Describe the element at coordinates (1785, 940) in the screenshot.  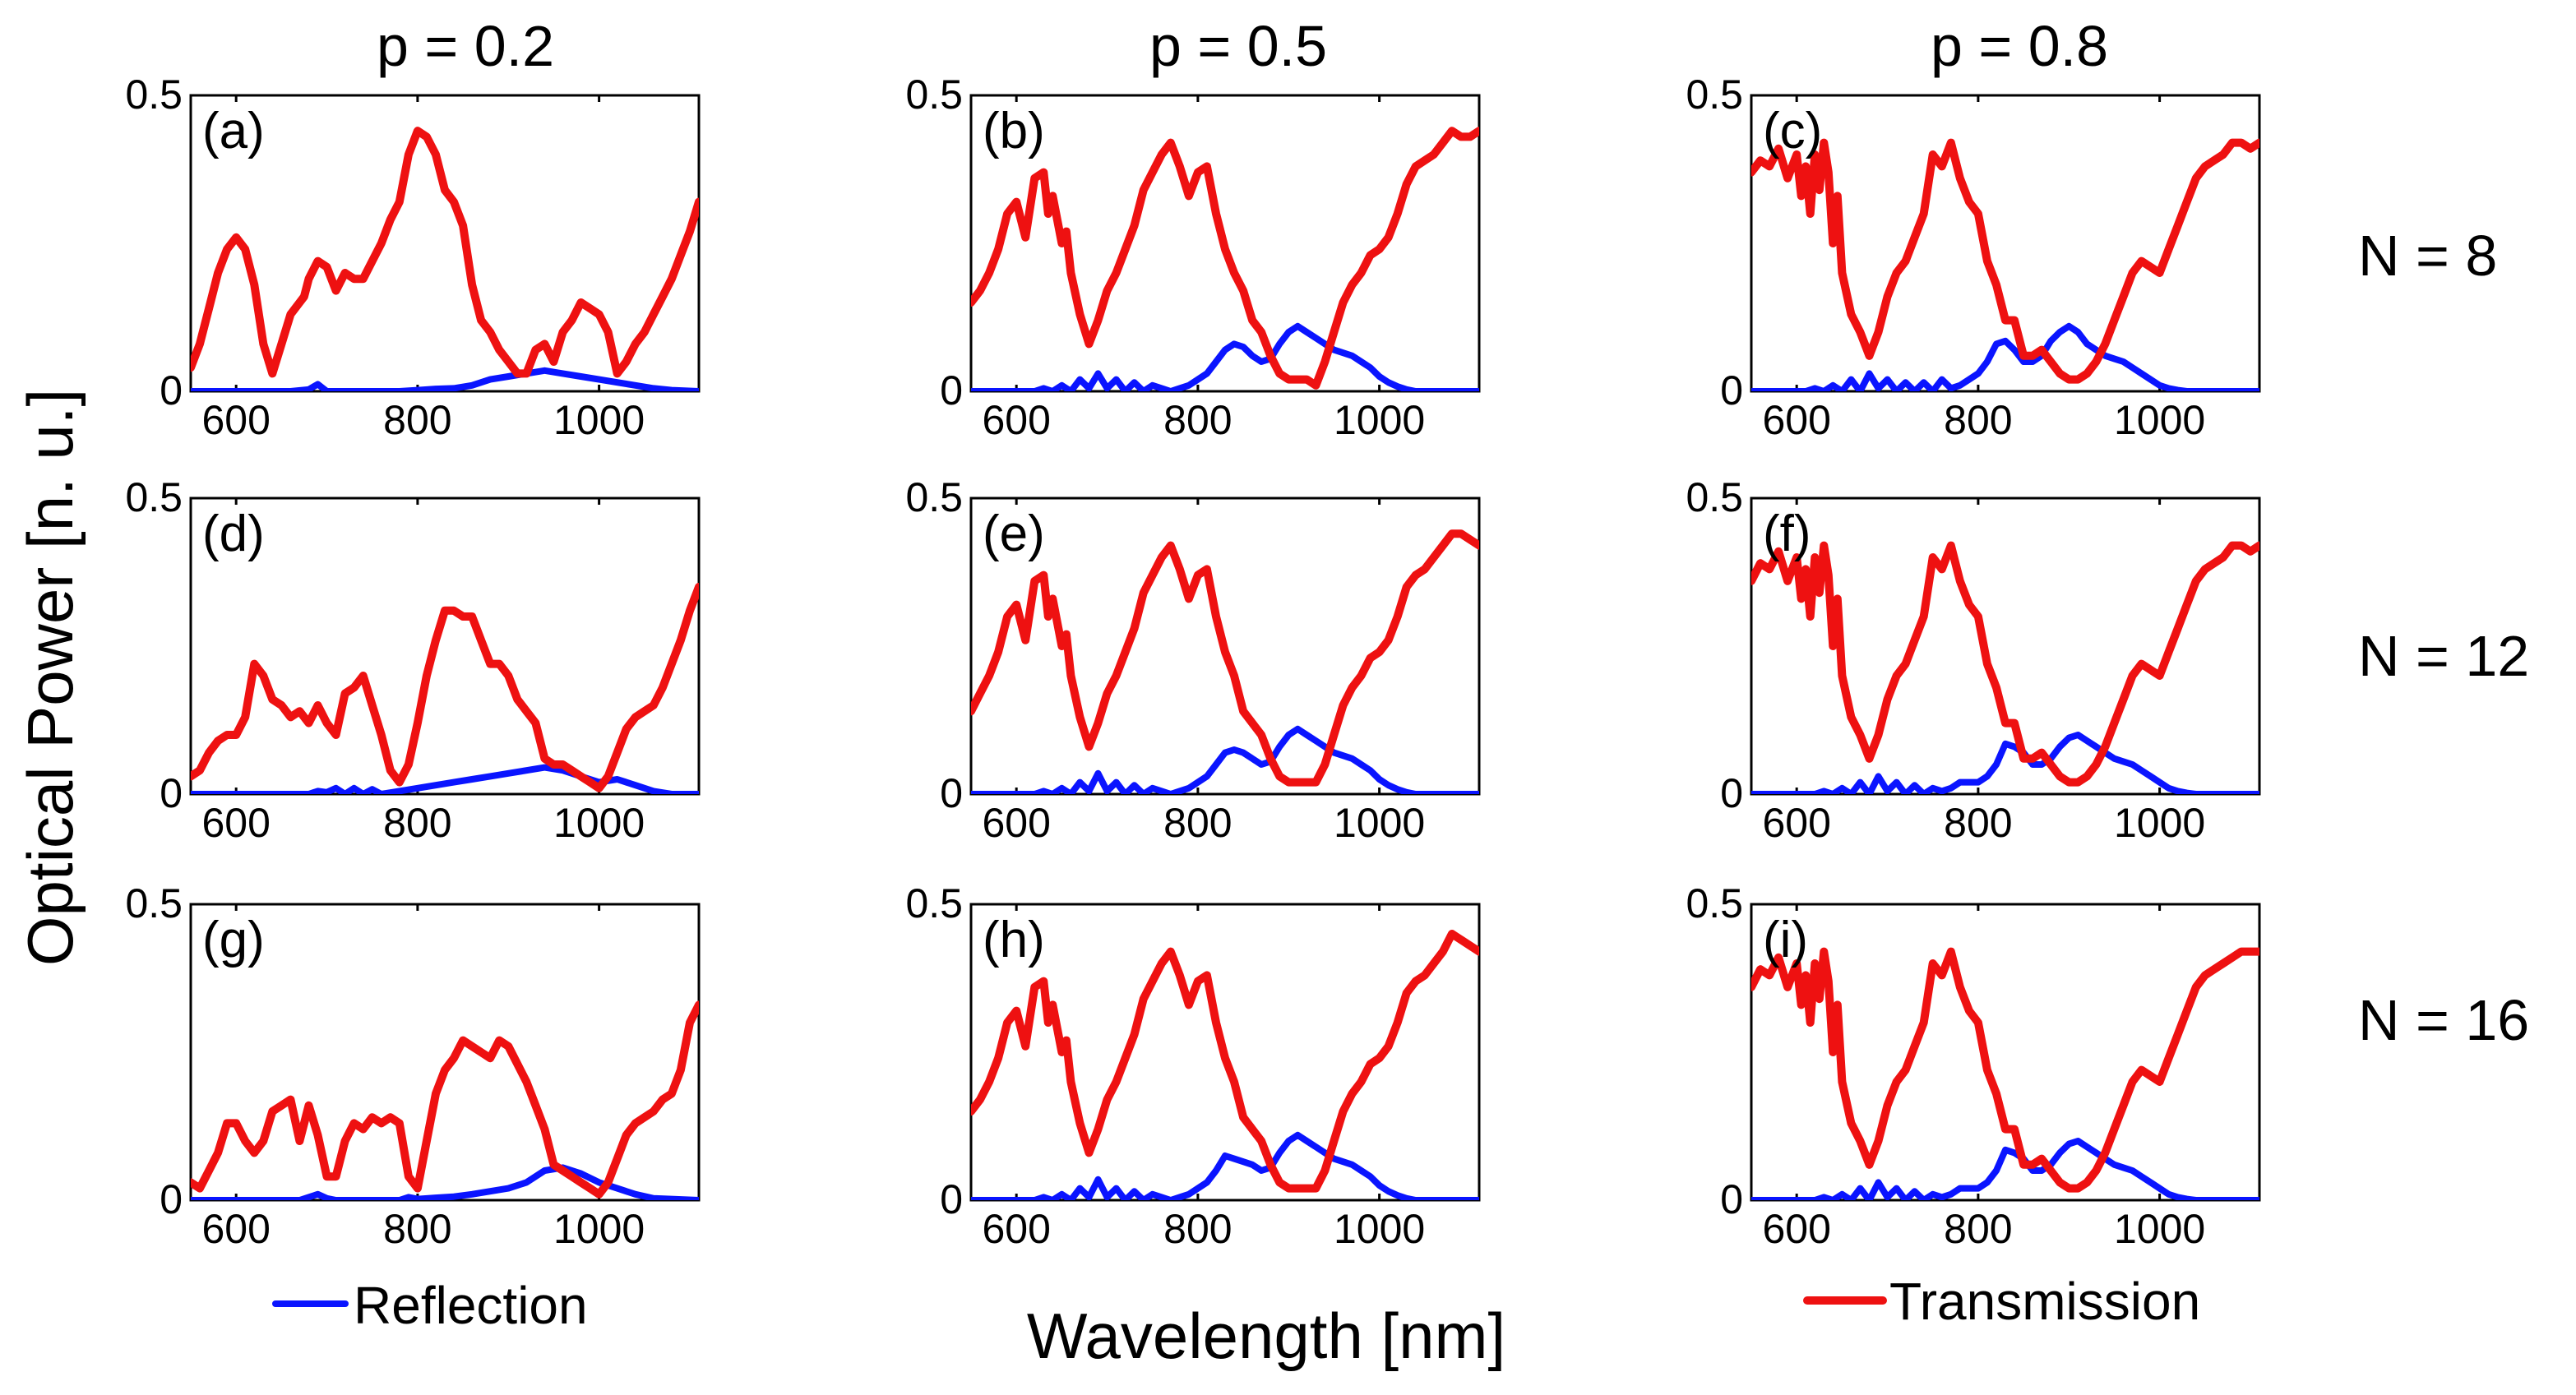
I see `panel-label: (i)` at that location.